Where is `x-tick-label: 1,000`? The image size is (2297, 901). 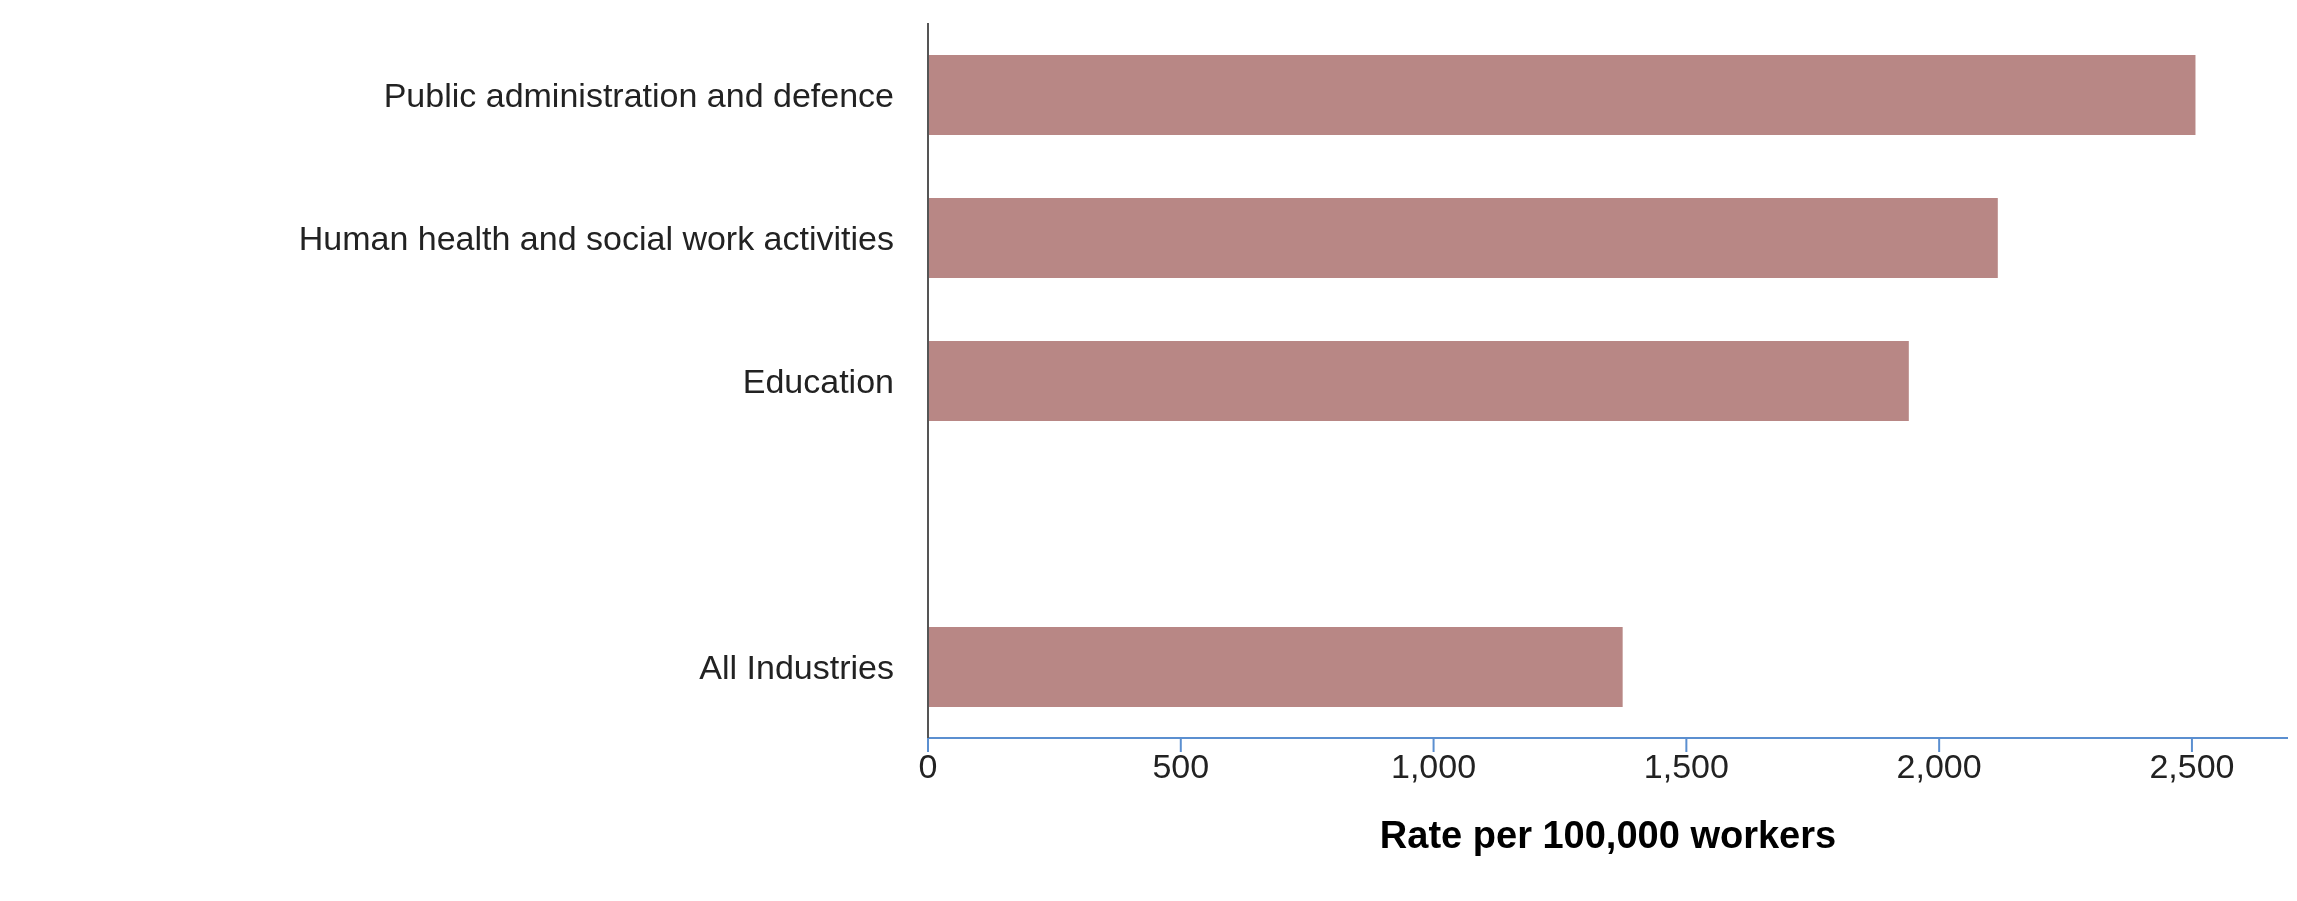 x-tick-label: 1,000 is located at coordinates (1434, 766).